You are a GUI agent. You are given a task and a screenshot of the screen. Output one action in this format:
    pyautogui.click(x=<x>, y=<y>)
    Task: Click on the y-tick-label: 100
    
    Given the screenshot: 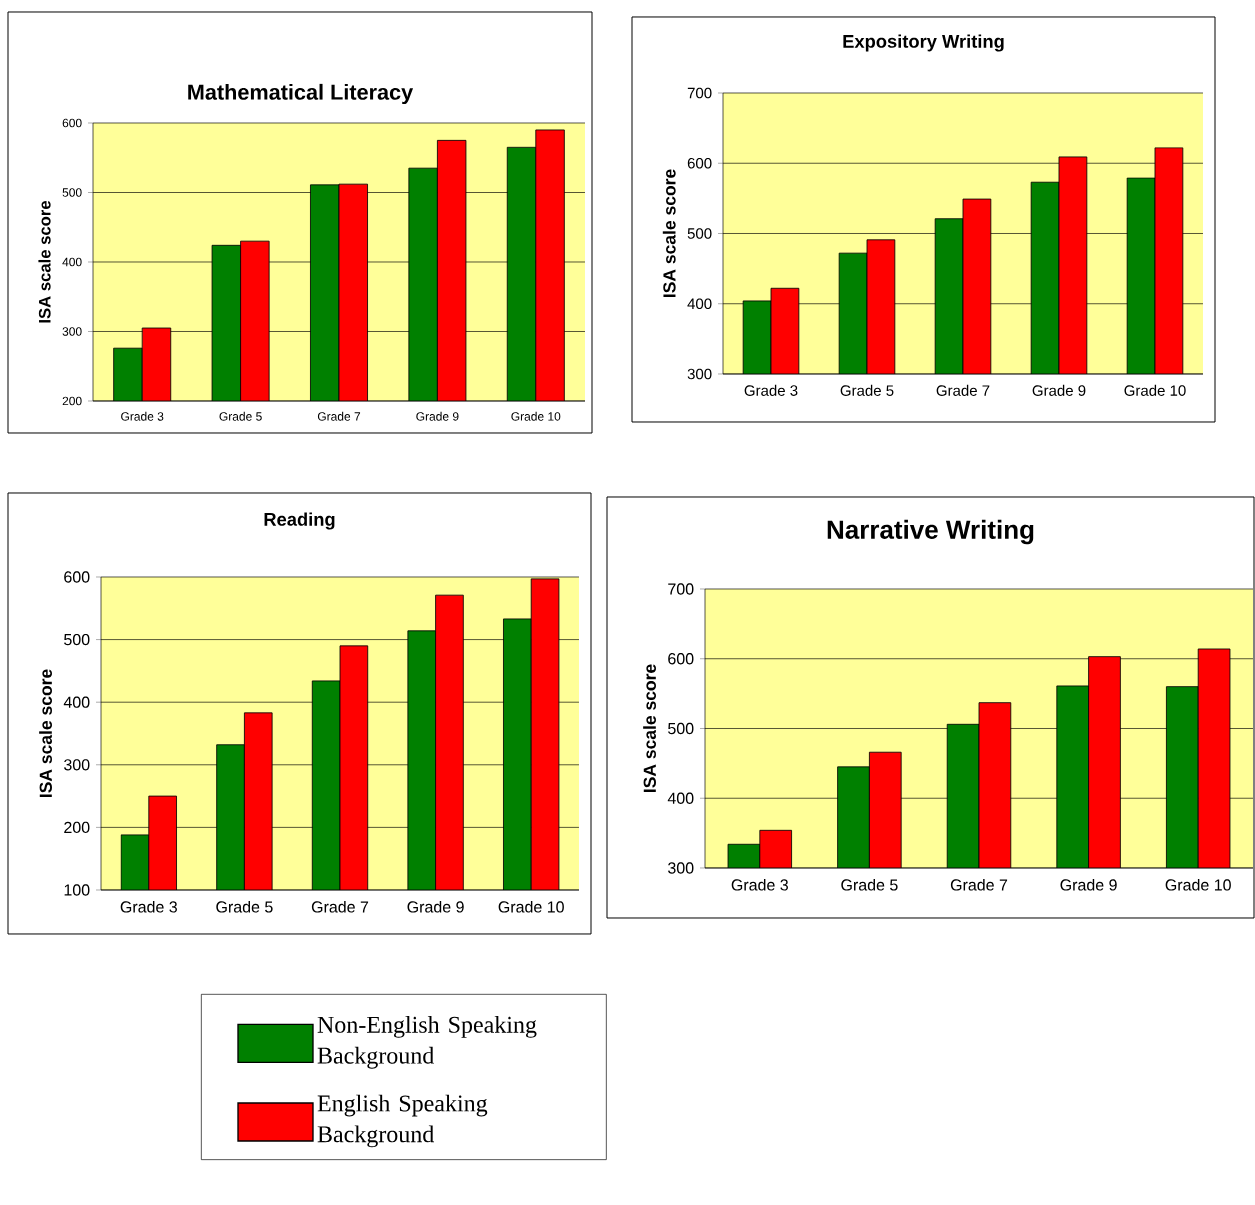 What is the action you would take?
    pyautogui.click(x=77, y=890)
    